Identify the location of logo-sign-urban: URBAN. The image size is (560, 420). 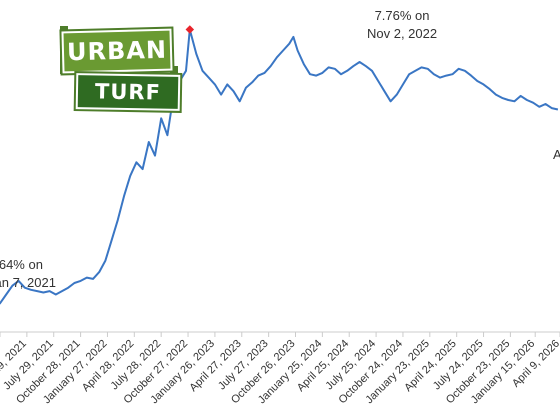
(117, 51).